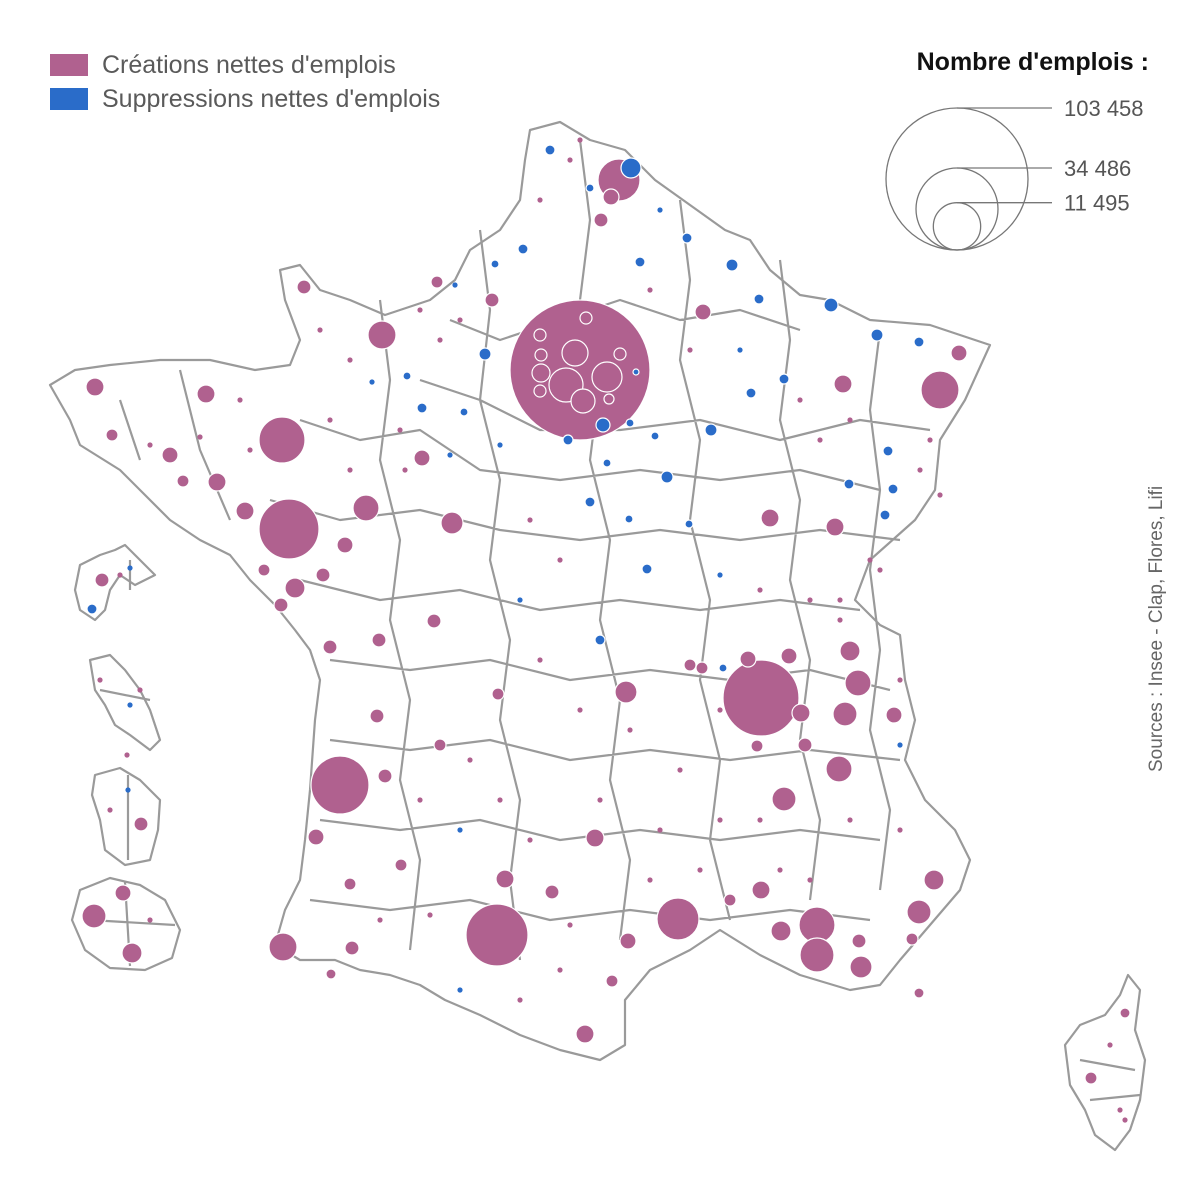 The image size is (1201, 1201). I want to click on guadeloupe-outline, so click(115, 582).